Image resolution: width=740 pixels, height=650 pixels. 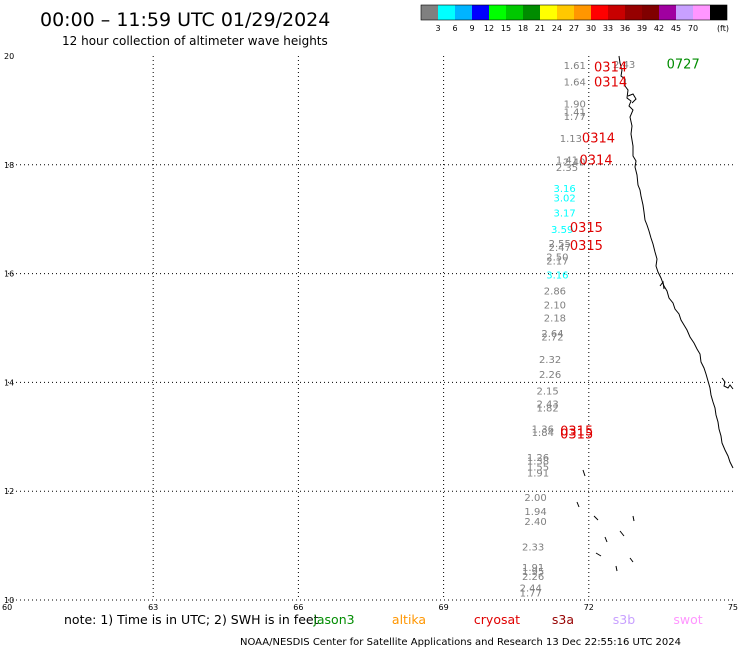 What do you see at coordinates (676, 262) in the screenshot?
I see `coastline` at bounding box center [676, 262].